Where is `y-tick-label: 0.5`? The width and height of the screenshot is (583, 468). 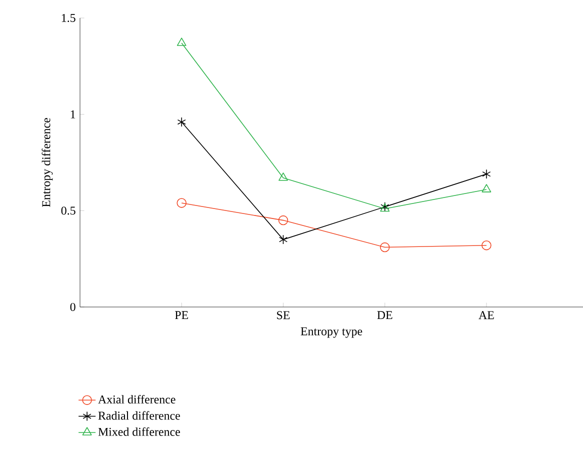 y-tick-label: 0.5 is located at coordinates (68, 210).